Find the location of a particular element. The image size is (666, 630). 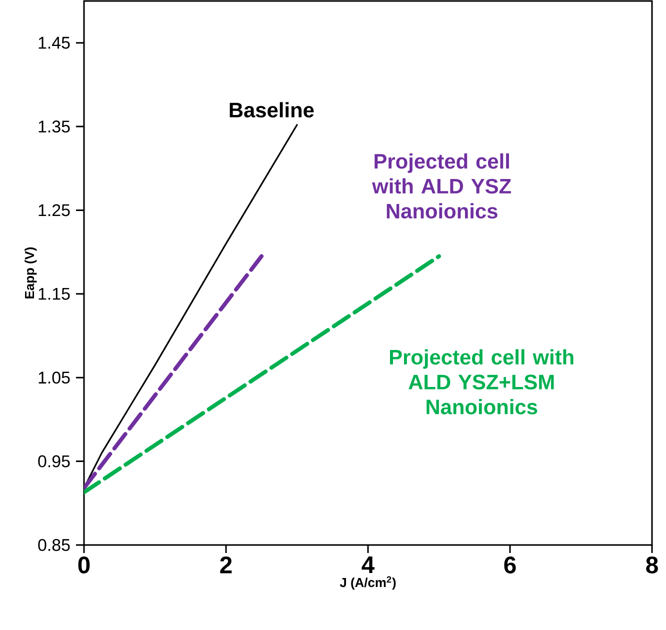

y-tick-label: 1.45 is located at coordinates (54, 42).